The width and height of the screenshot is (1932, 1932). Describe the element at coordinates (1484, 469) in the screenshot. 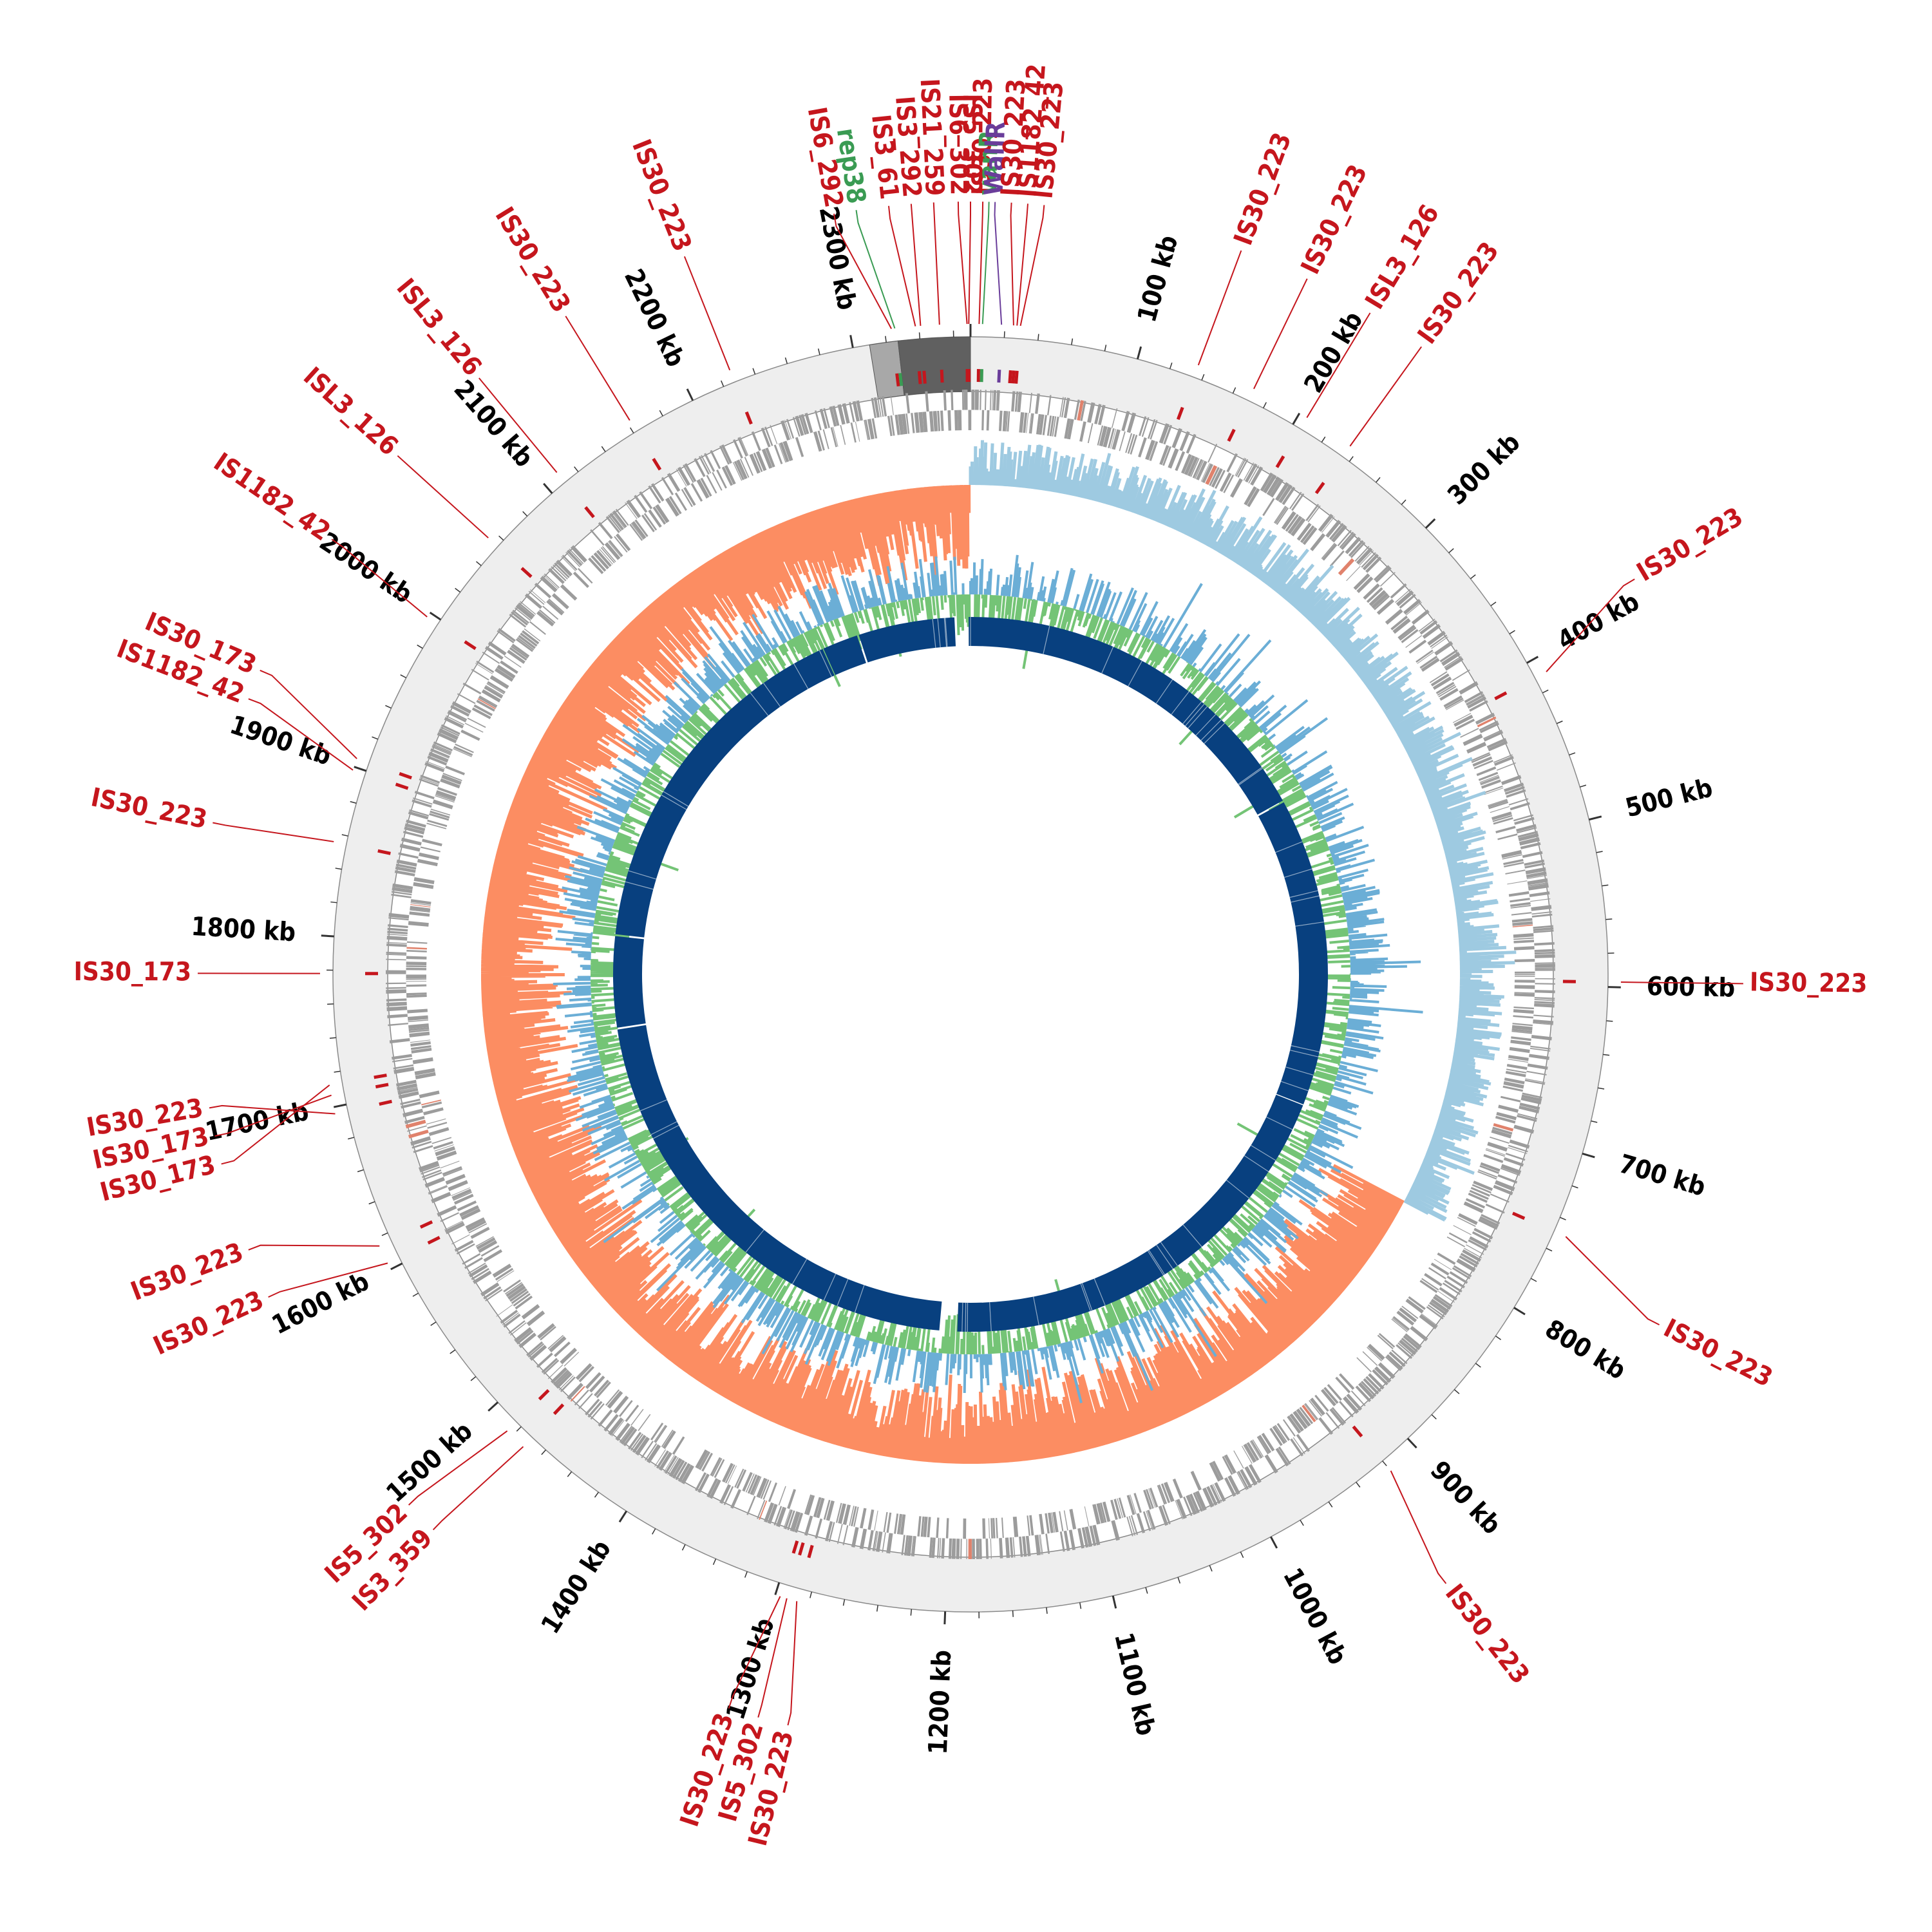

I see `tick-label: 300 kb` at that location.